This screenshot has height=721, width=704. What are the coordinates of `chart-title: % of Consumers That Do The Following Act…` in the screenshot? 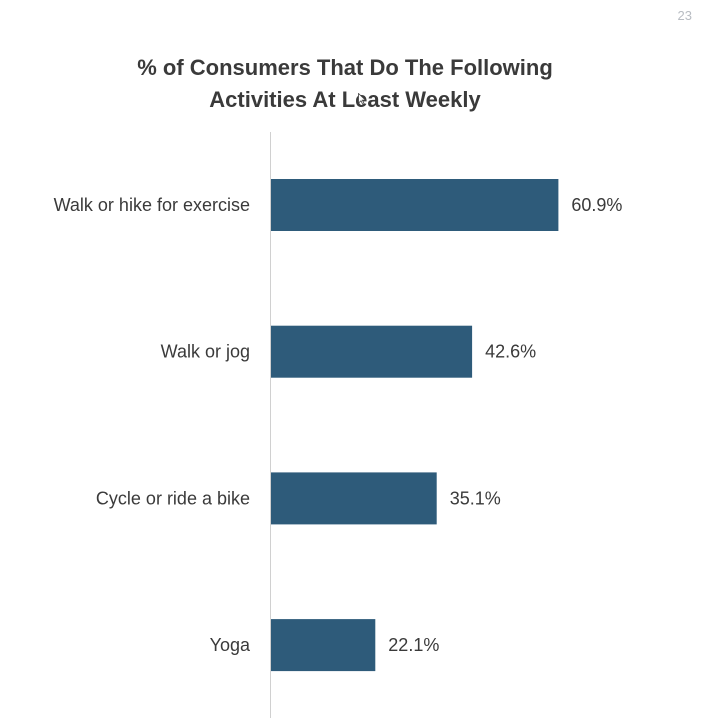 It's located at (345, 84).